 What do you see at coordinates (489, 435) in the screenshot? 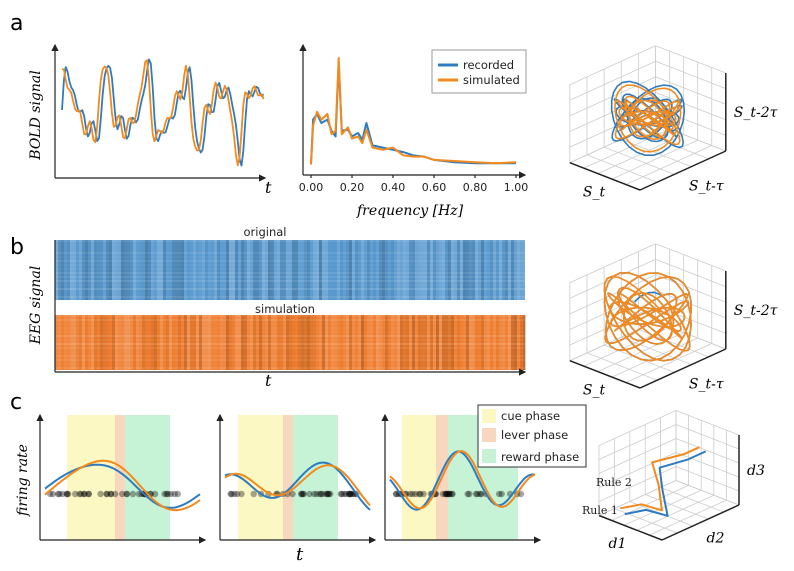
I see `legend-lever-swatch` at bounding box center [489, 435].